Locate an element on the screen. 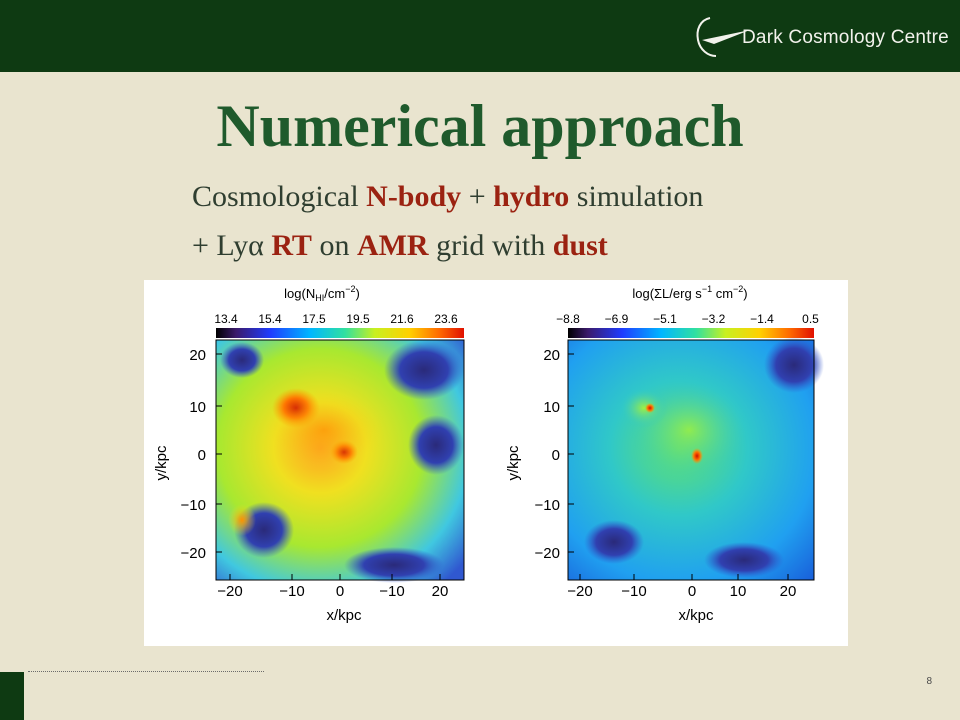  left-y-tick-label: 10 is located at coordinates (197, 407).